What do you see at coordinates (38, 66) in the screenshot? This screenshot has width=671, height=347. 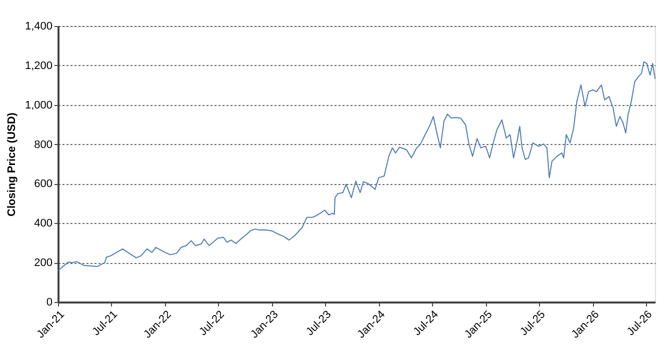 I see `y-tick-label: 1,200` at bounding box center [38, 66].